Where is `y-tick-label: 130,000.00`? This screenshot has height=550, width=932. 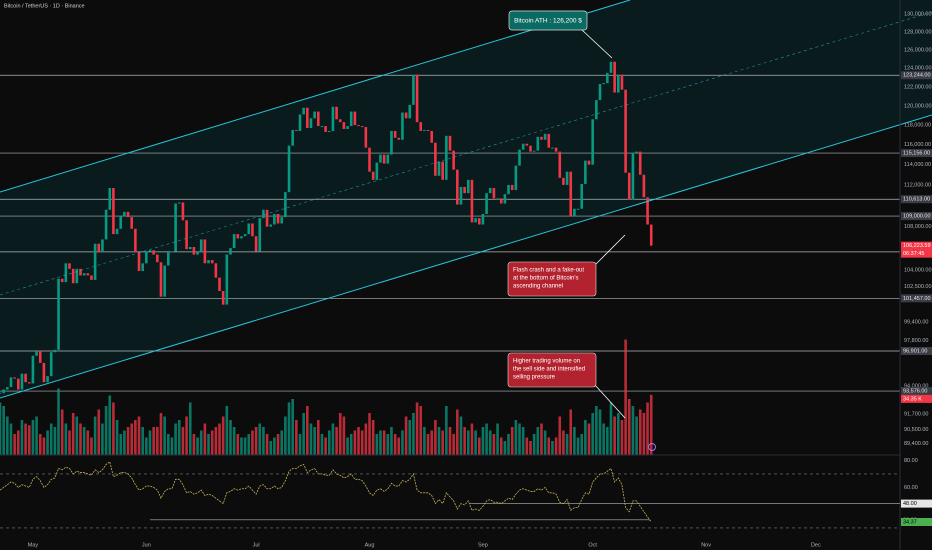
y-tick-label: 130,000.00 is located at coordinates (918, 14).